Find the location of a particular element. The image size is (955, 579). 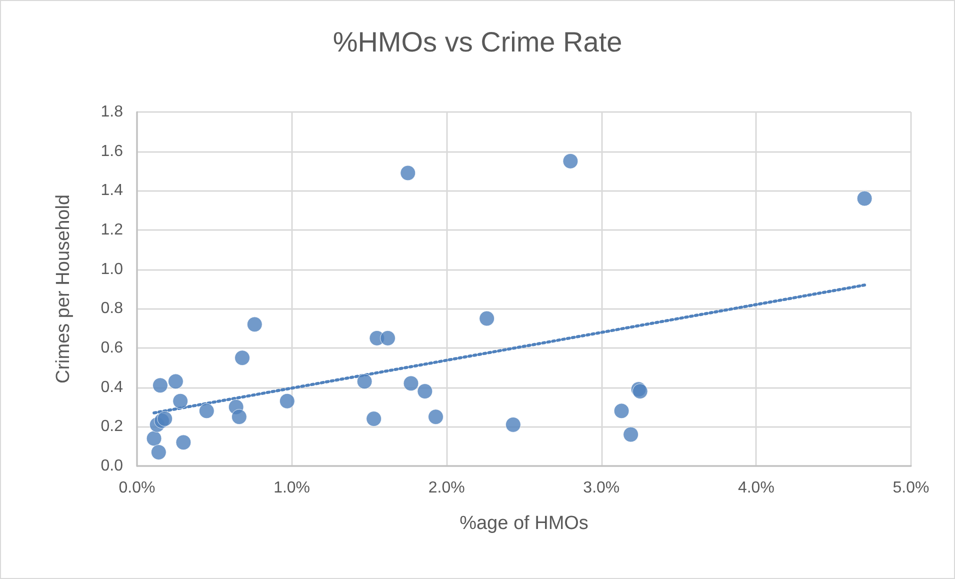

y-tick-label: 1.0 is located at coordinates (112, 269).